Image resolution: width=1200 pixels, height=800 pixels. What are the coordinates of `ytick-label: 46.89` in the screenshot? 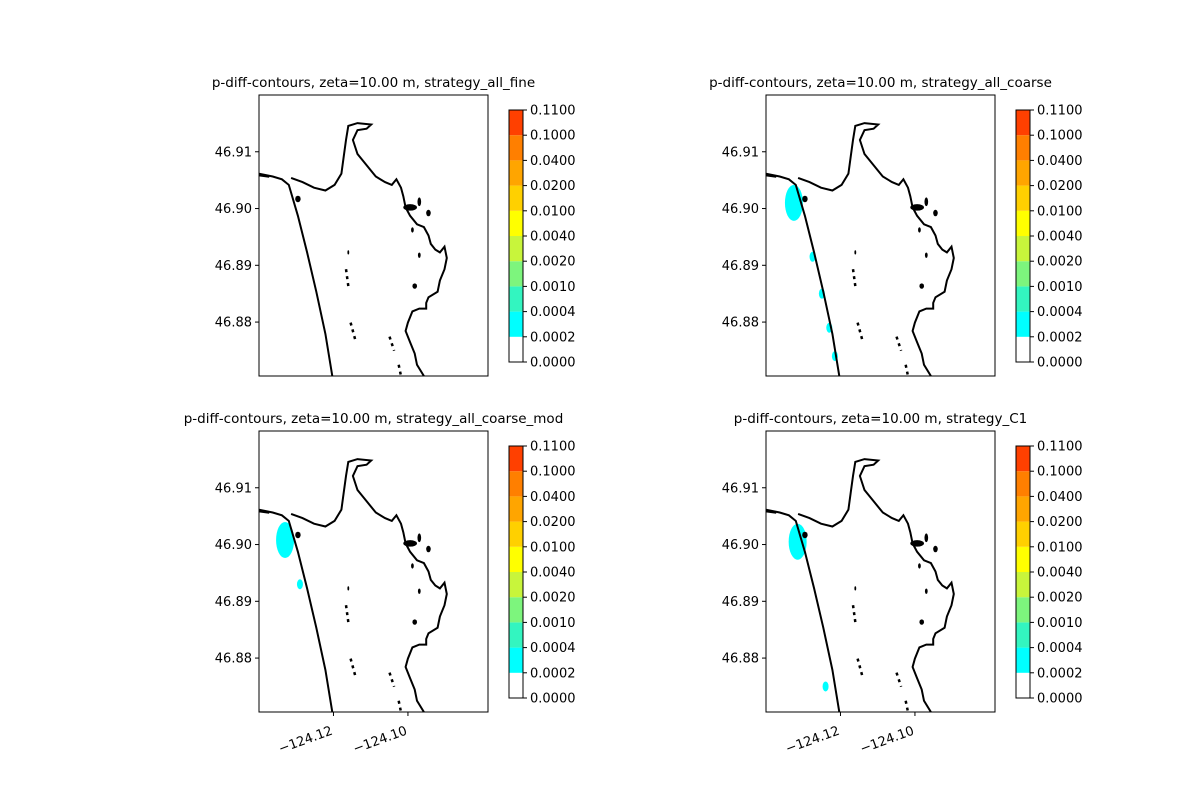 It's located at (233, 266).